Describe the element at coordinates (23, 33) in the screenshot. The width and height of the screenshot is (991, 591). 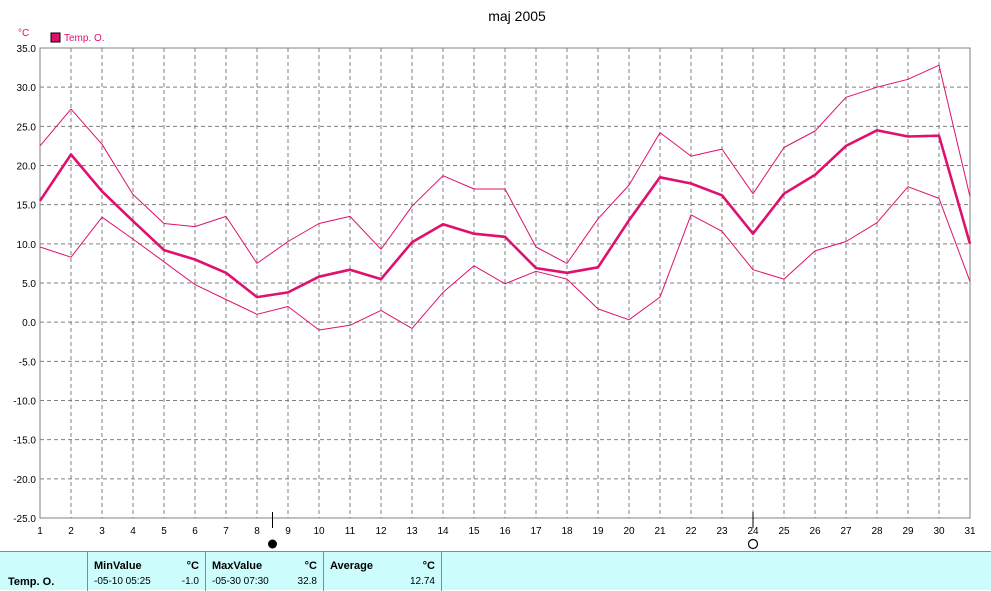
I see `y-axis-unit: °C` at that location.